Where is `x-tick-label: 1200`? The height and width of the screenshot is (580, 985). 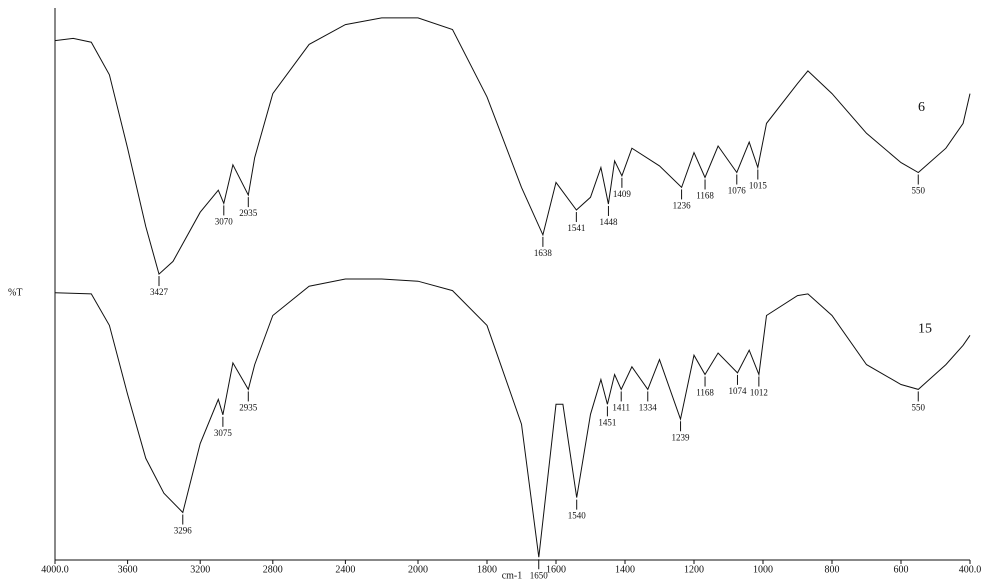
x-tick-label: 1200 is located at coordinates (694, 569).